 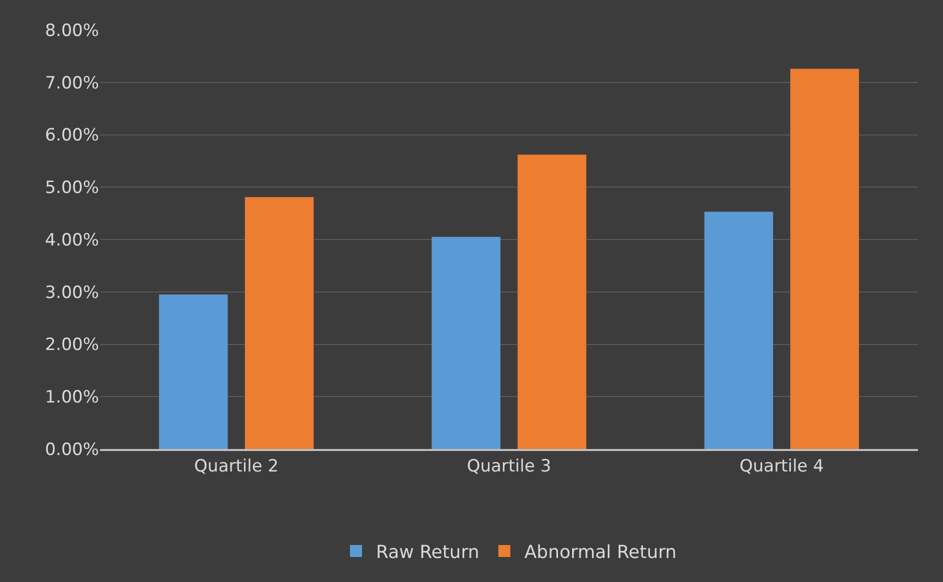 I want to click on x-tick-label: Quartile 4, so click(x=781, y=466).